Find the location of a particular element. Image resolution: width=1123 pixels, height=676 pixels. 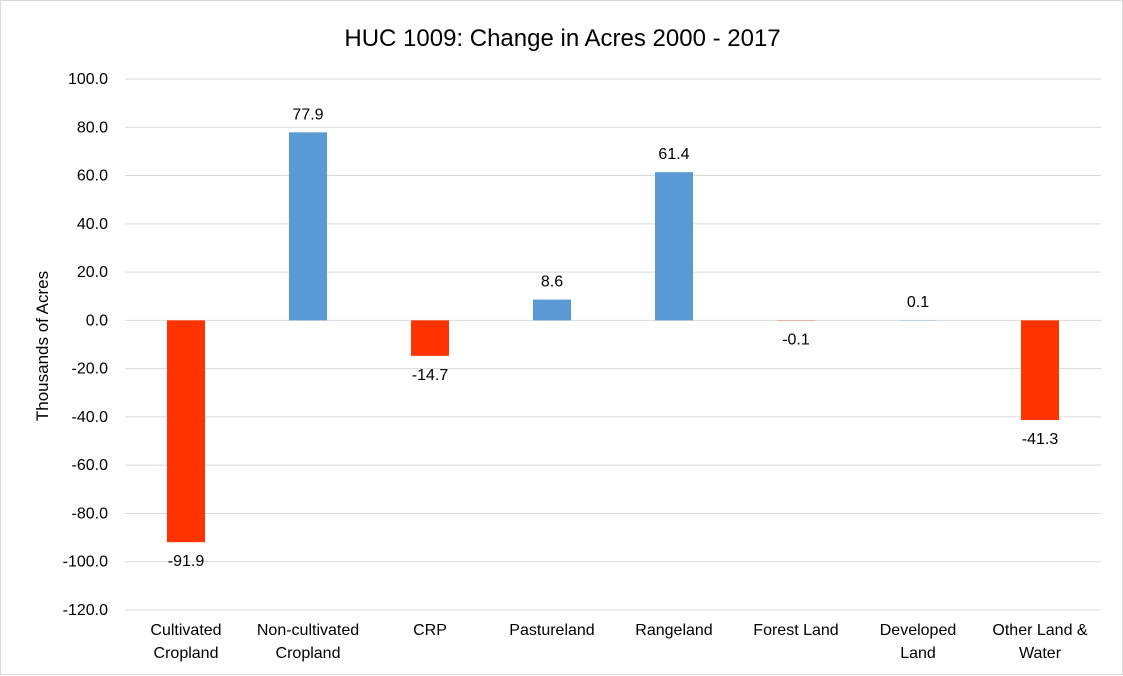

y-tick-label: 0.0 is located at coordinates (97, 320).